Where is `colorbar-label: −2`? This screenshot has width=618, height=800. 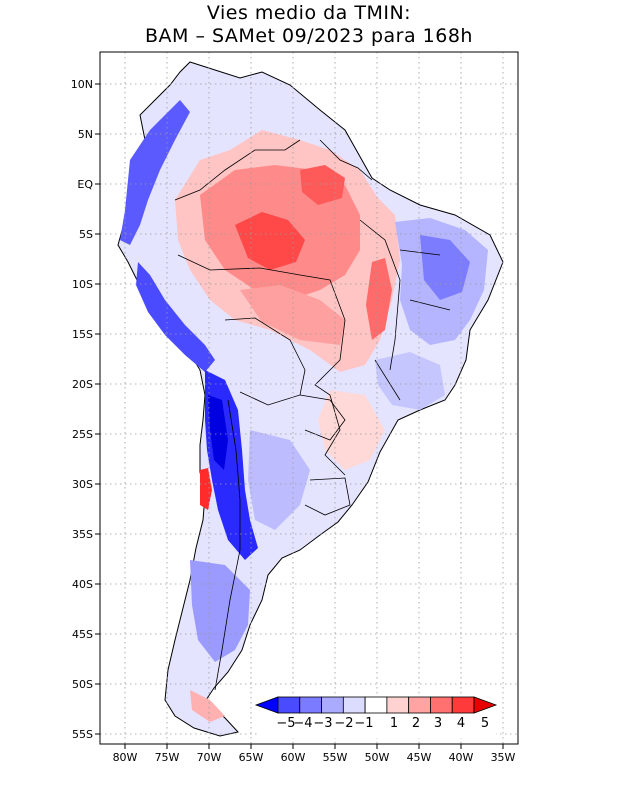
colorbar-label: −2 is located at coordinates (343, 723).